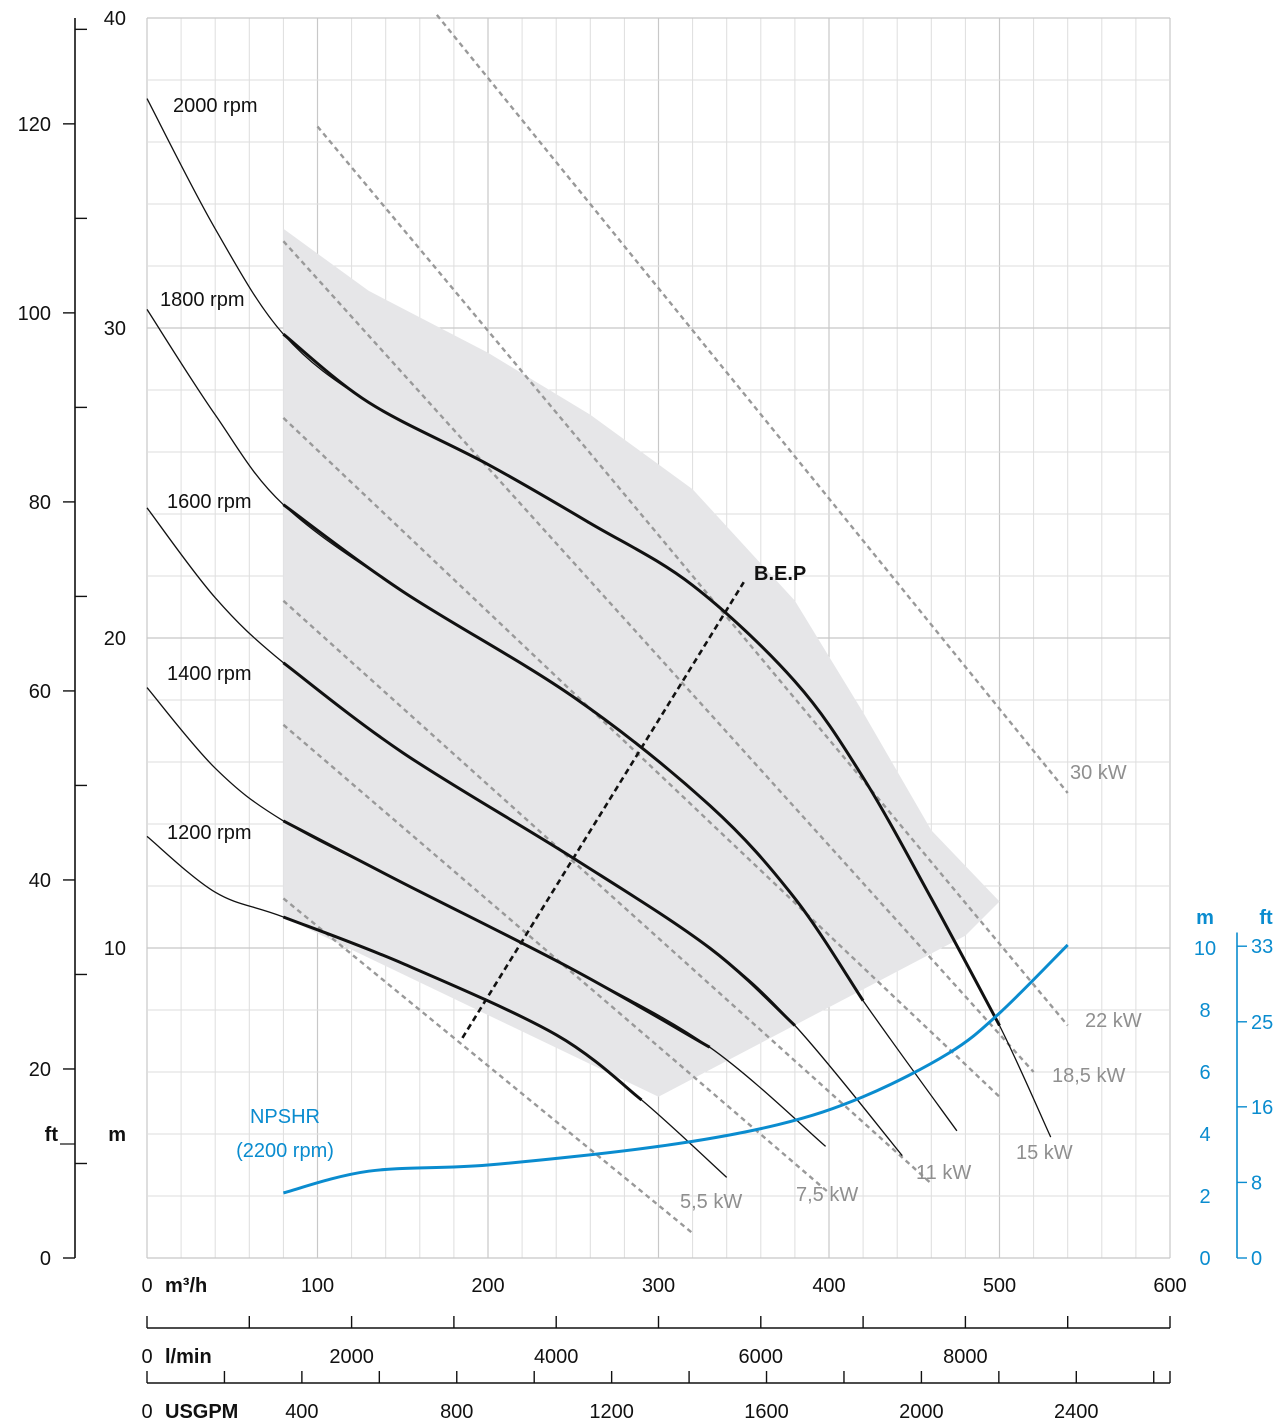  I want to click on ft-tick-label: 60, so click(40, 692).